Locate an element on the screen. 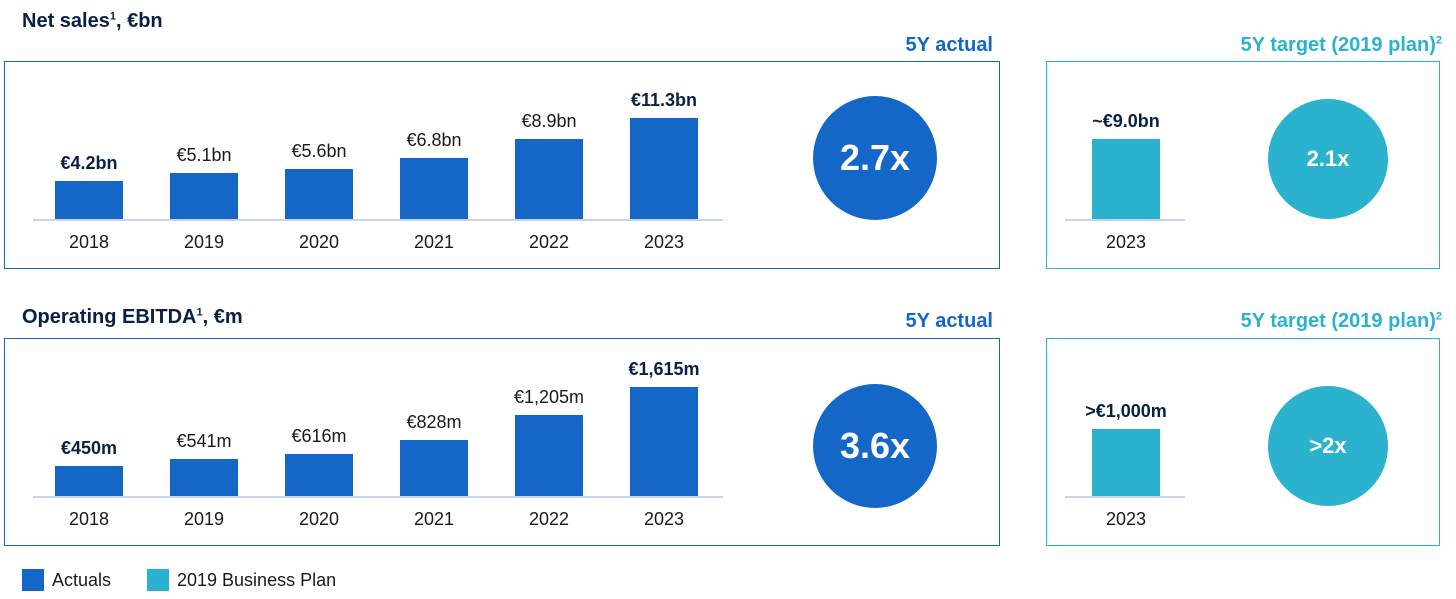 This screenshot has height=599, width=1456. ebitda-target-tick-label-2023: 2023 is located at coordinates (1126, 519).